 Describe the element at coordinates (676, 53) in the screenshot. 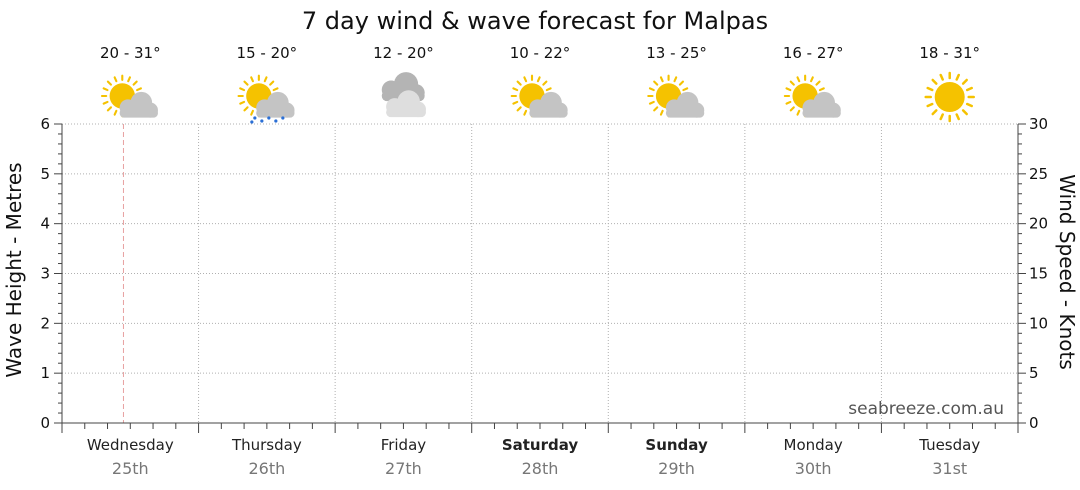

I see `temperature-range-label: 13 - 25°` at that location.